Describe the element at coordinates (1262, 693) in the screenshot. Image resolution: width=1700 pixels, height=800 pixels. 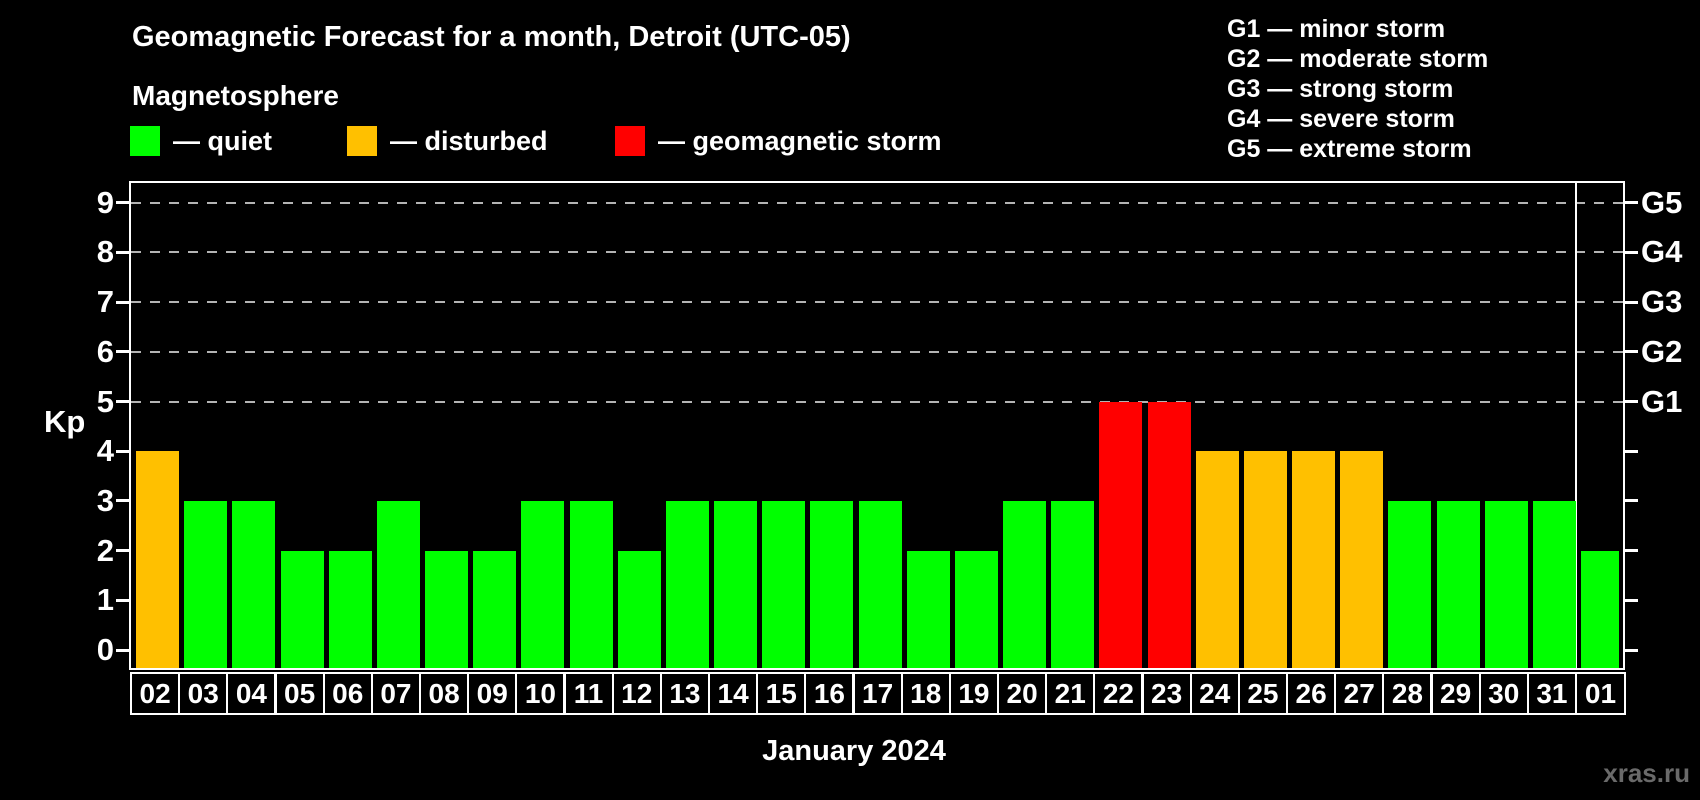
I see `day-label-cell: 25` at that location.